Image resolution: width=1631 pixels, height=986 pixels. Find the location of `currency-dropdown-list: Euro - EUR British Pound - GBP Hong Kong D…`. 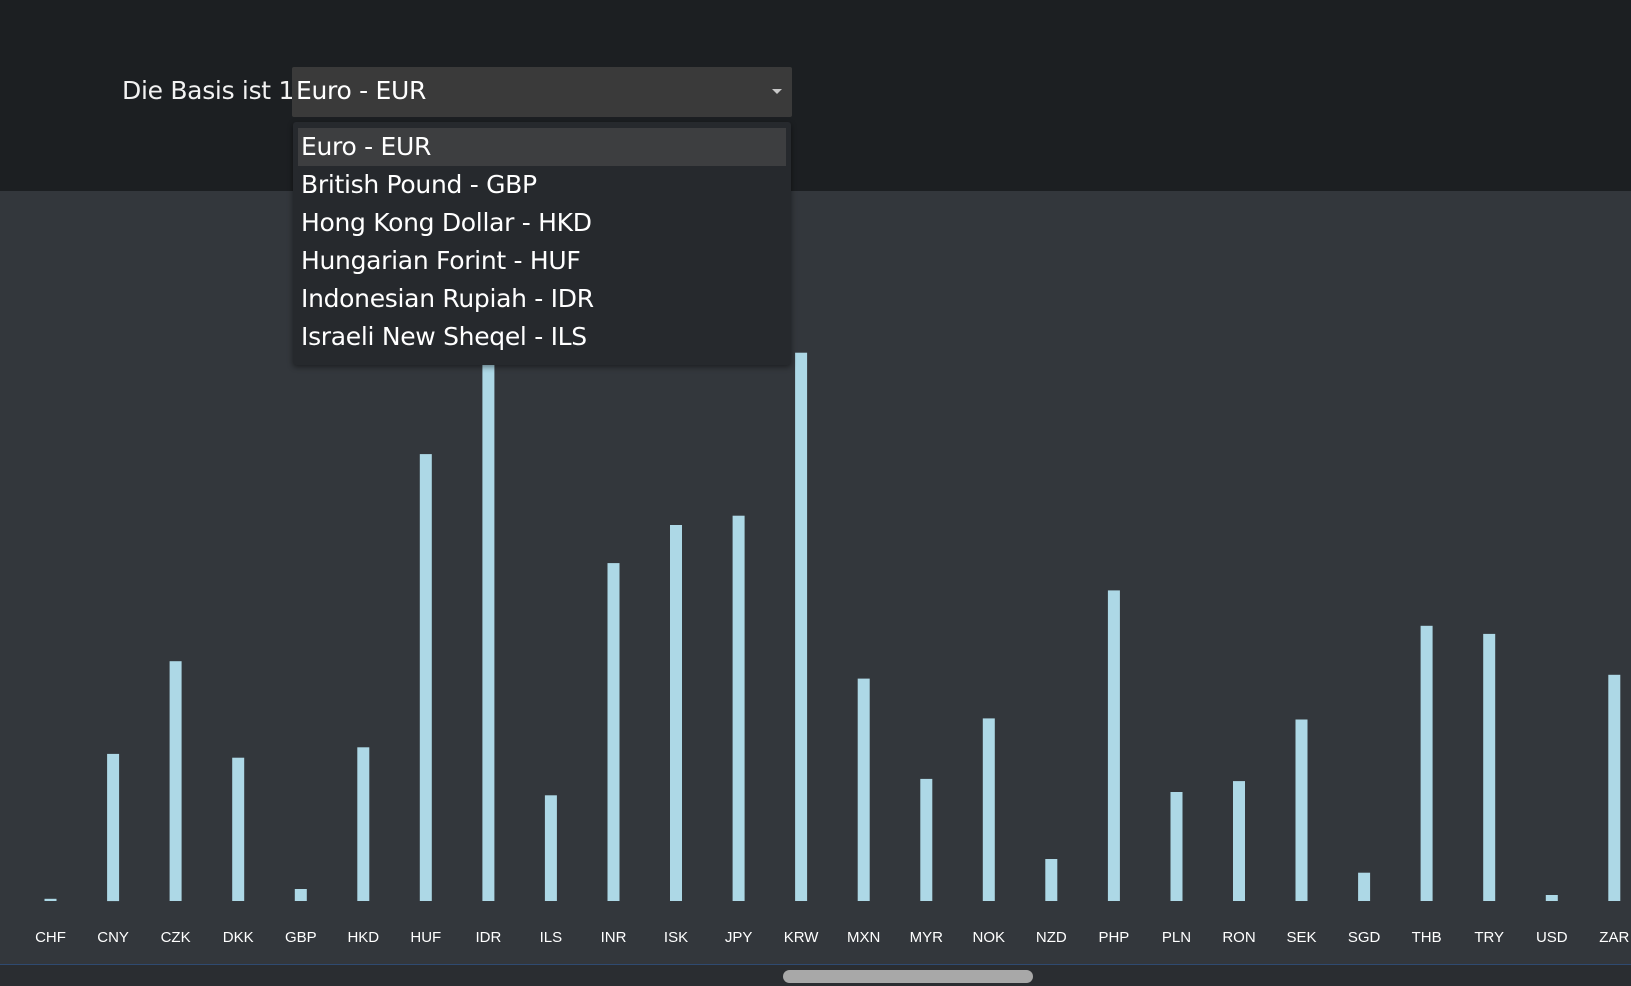

currency-dropdown-list: Euro - EUR British Pound - GBP Hong Kong D… is located at coordinates (542, 243).